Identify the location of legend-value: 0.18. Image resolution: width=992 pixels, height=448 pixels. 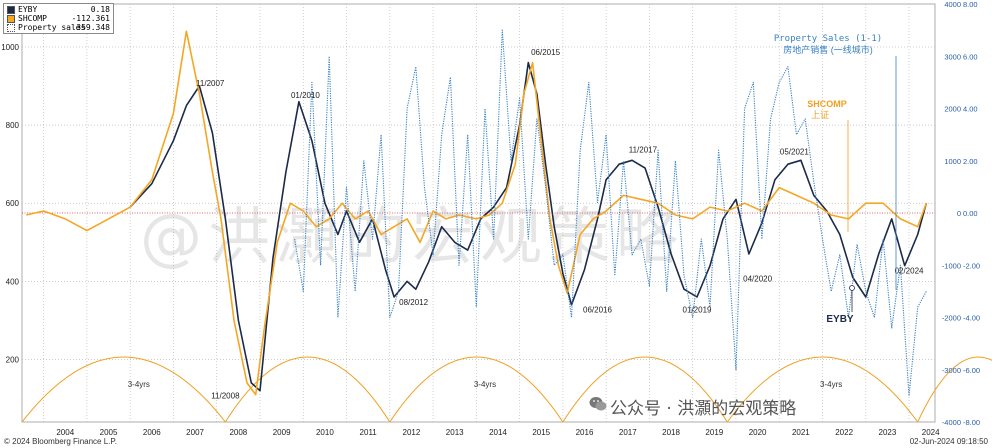
(100, 9).